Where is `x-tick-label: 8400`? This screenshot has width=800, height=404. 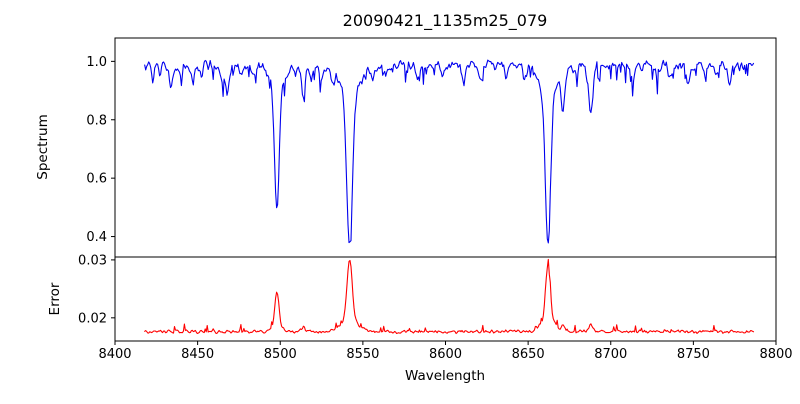
x-tick-label: 8400 is located at coordinates (114, 354).